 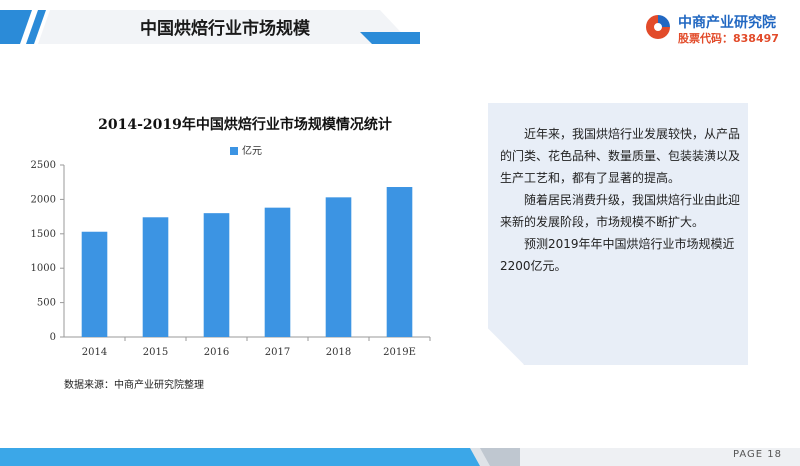 What do you see at coordinates (46, 303) in the screenshot?
I see `y-tick-label: 500` at bounding box center [46, 303].